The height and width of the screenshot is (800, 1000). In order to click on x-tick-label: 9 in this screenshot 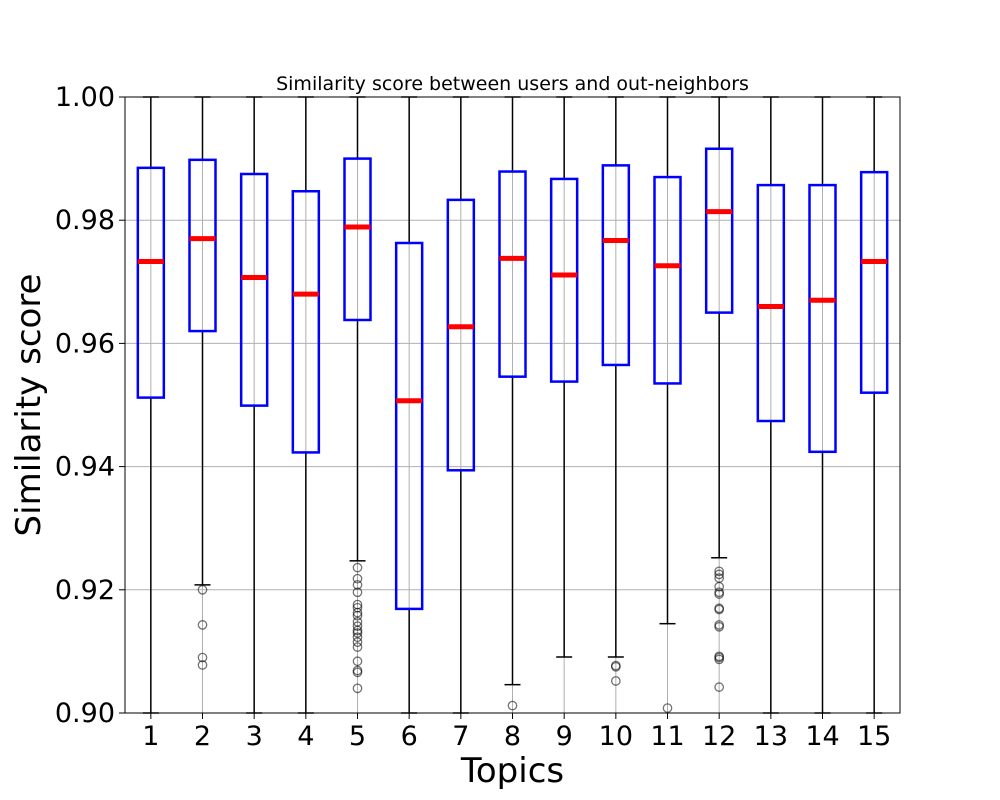, I will do `click(564, 736)`.